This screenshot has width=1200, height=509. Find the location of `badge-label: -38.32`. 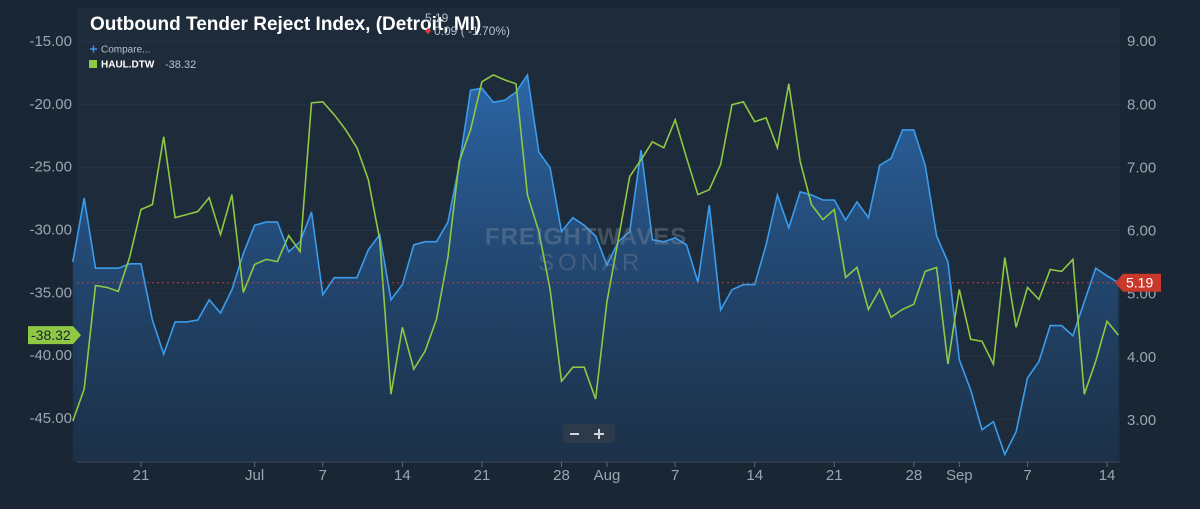

badge-label: -38.32 is located at coordinates (51, 335).